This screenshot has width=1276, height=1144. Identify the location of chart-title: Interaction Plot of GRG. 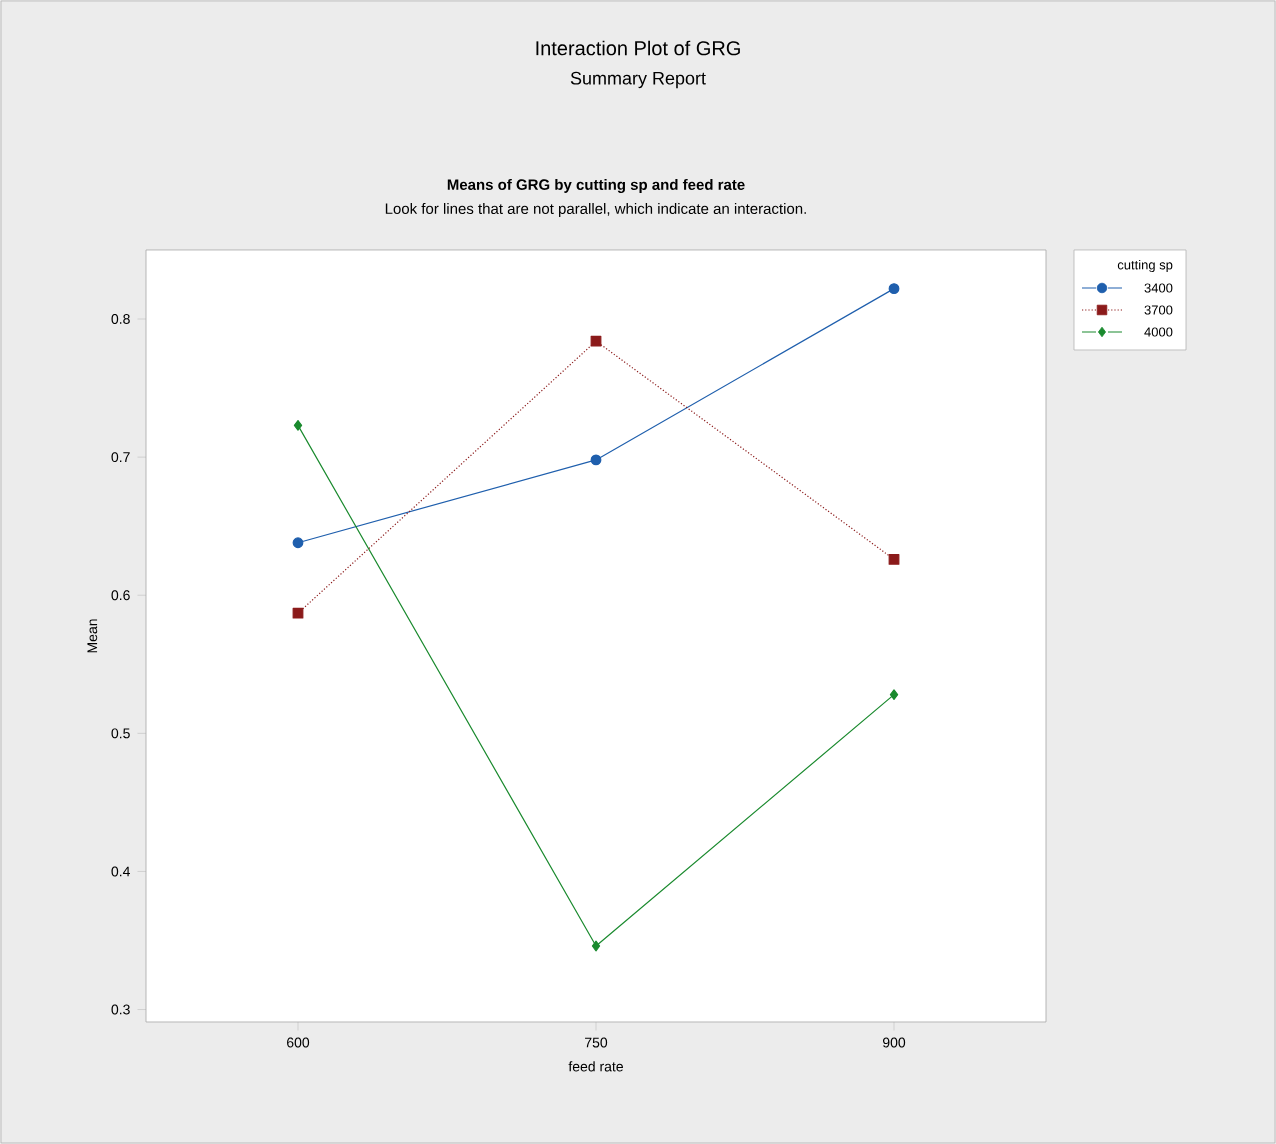
(638, 48).